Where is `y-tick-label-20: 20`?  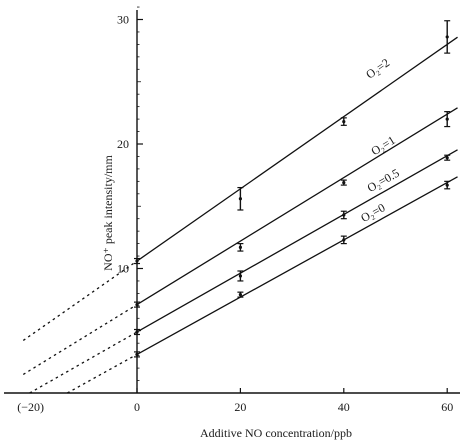
y-tick-label-20: 20 is located at coordinates (123, 144).